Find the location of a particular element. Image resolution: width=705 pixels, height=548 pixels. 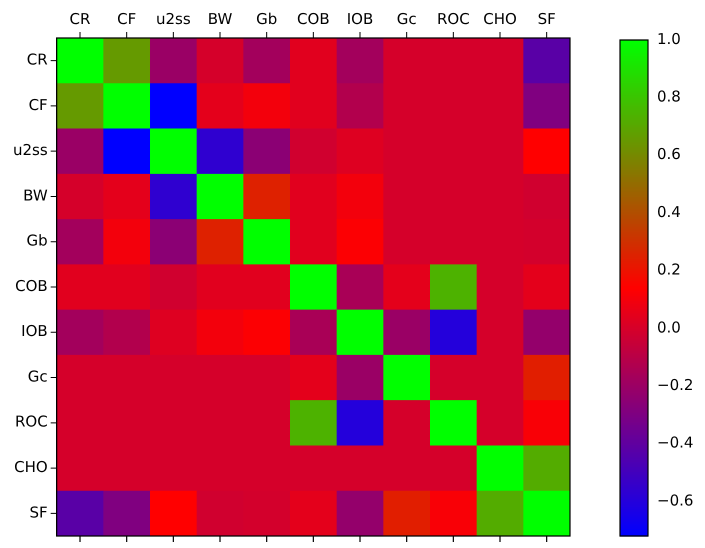

x-tick-label: u2ss is located at coordinates (173, 19).